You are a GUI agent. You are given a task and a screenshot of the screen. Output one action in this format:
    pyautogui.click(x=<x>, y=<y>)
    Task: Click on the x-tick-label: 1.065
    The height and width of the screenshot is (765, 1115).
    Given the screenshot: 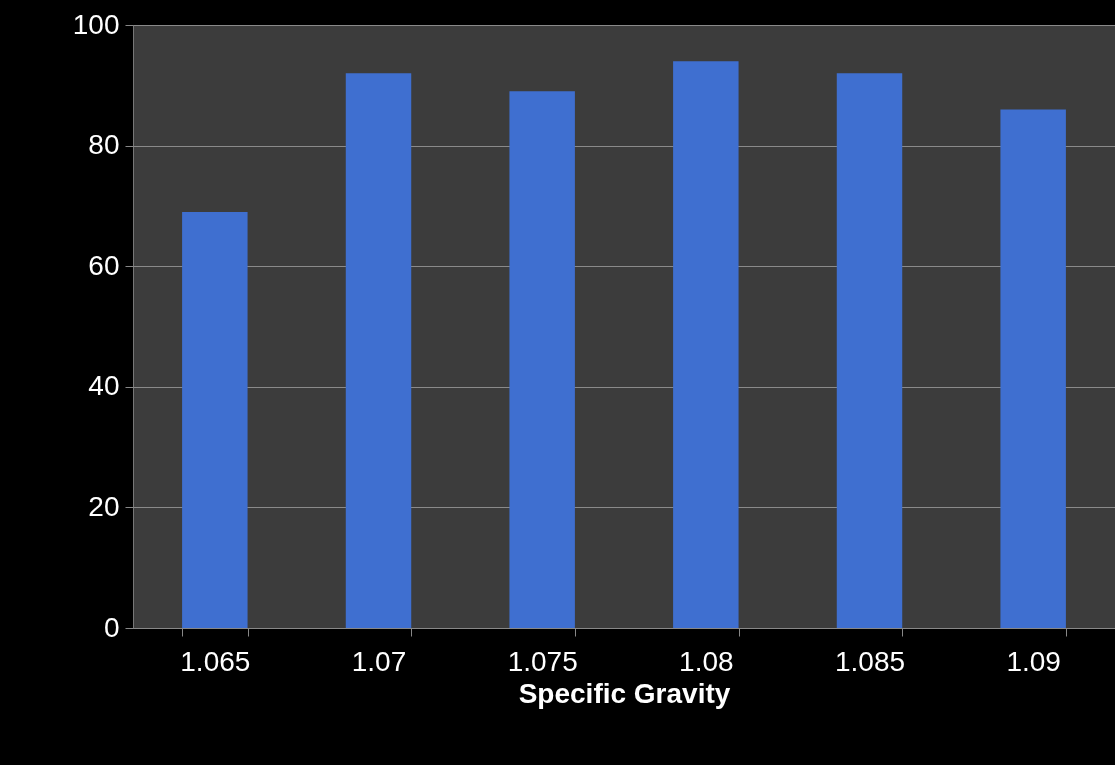 What is the action you would take?
    pyautogui.click(x=215, y=661)
    